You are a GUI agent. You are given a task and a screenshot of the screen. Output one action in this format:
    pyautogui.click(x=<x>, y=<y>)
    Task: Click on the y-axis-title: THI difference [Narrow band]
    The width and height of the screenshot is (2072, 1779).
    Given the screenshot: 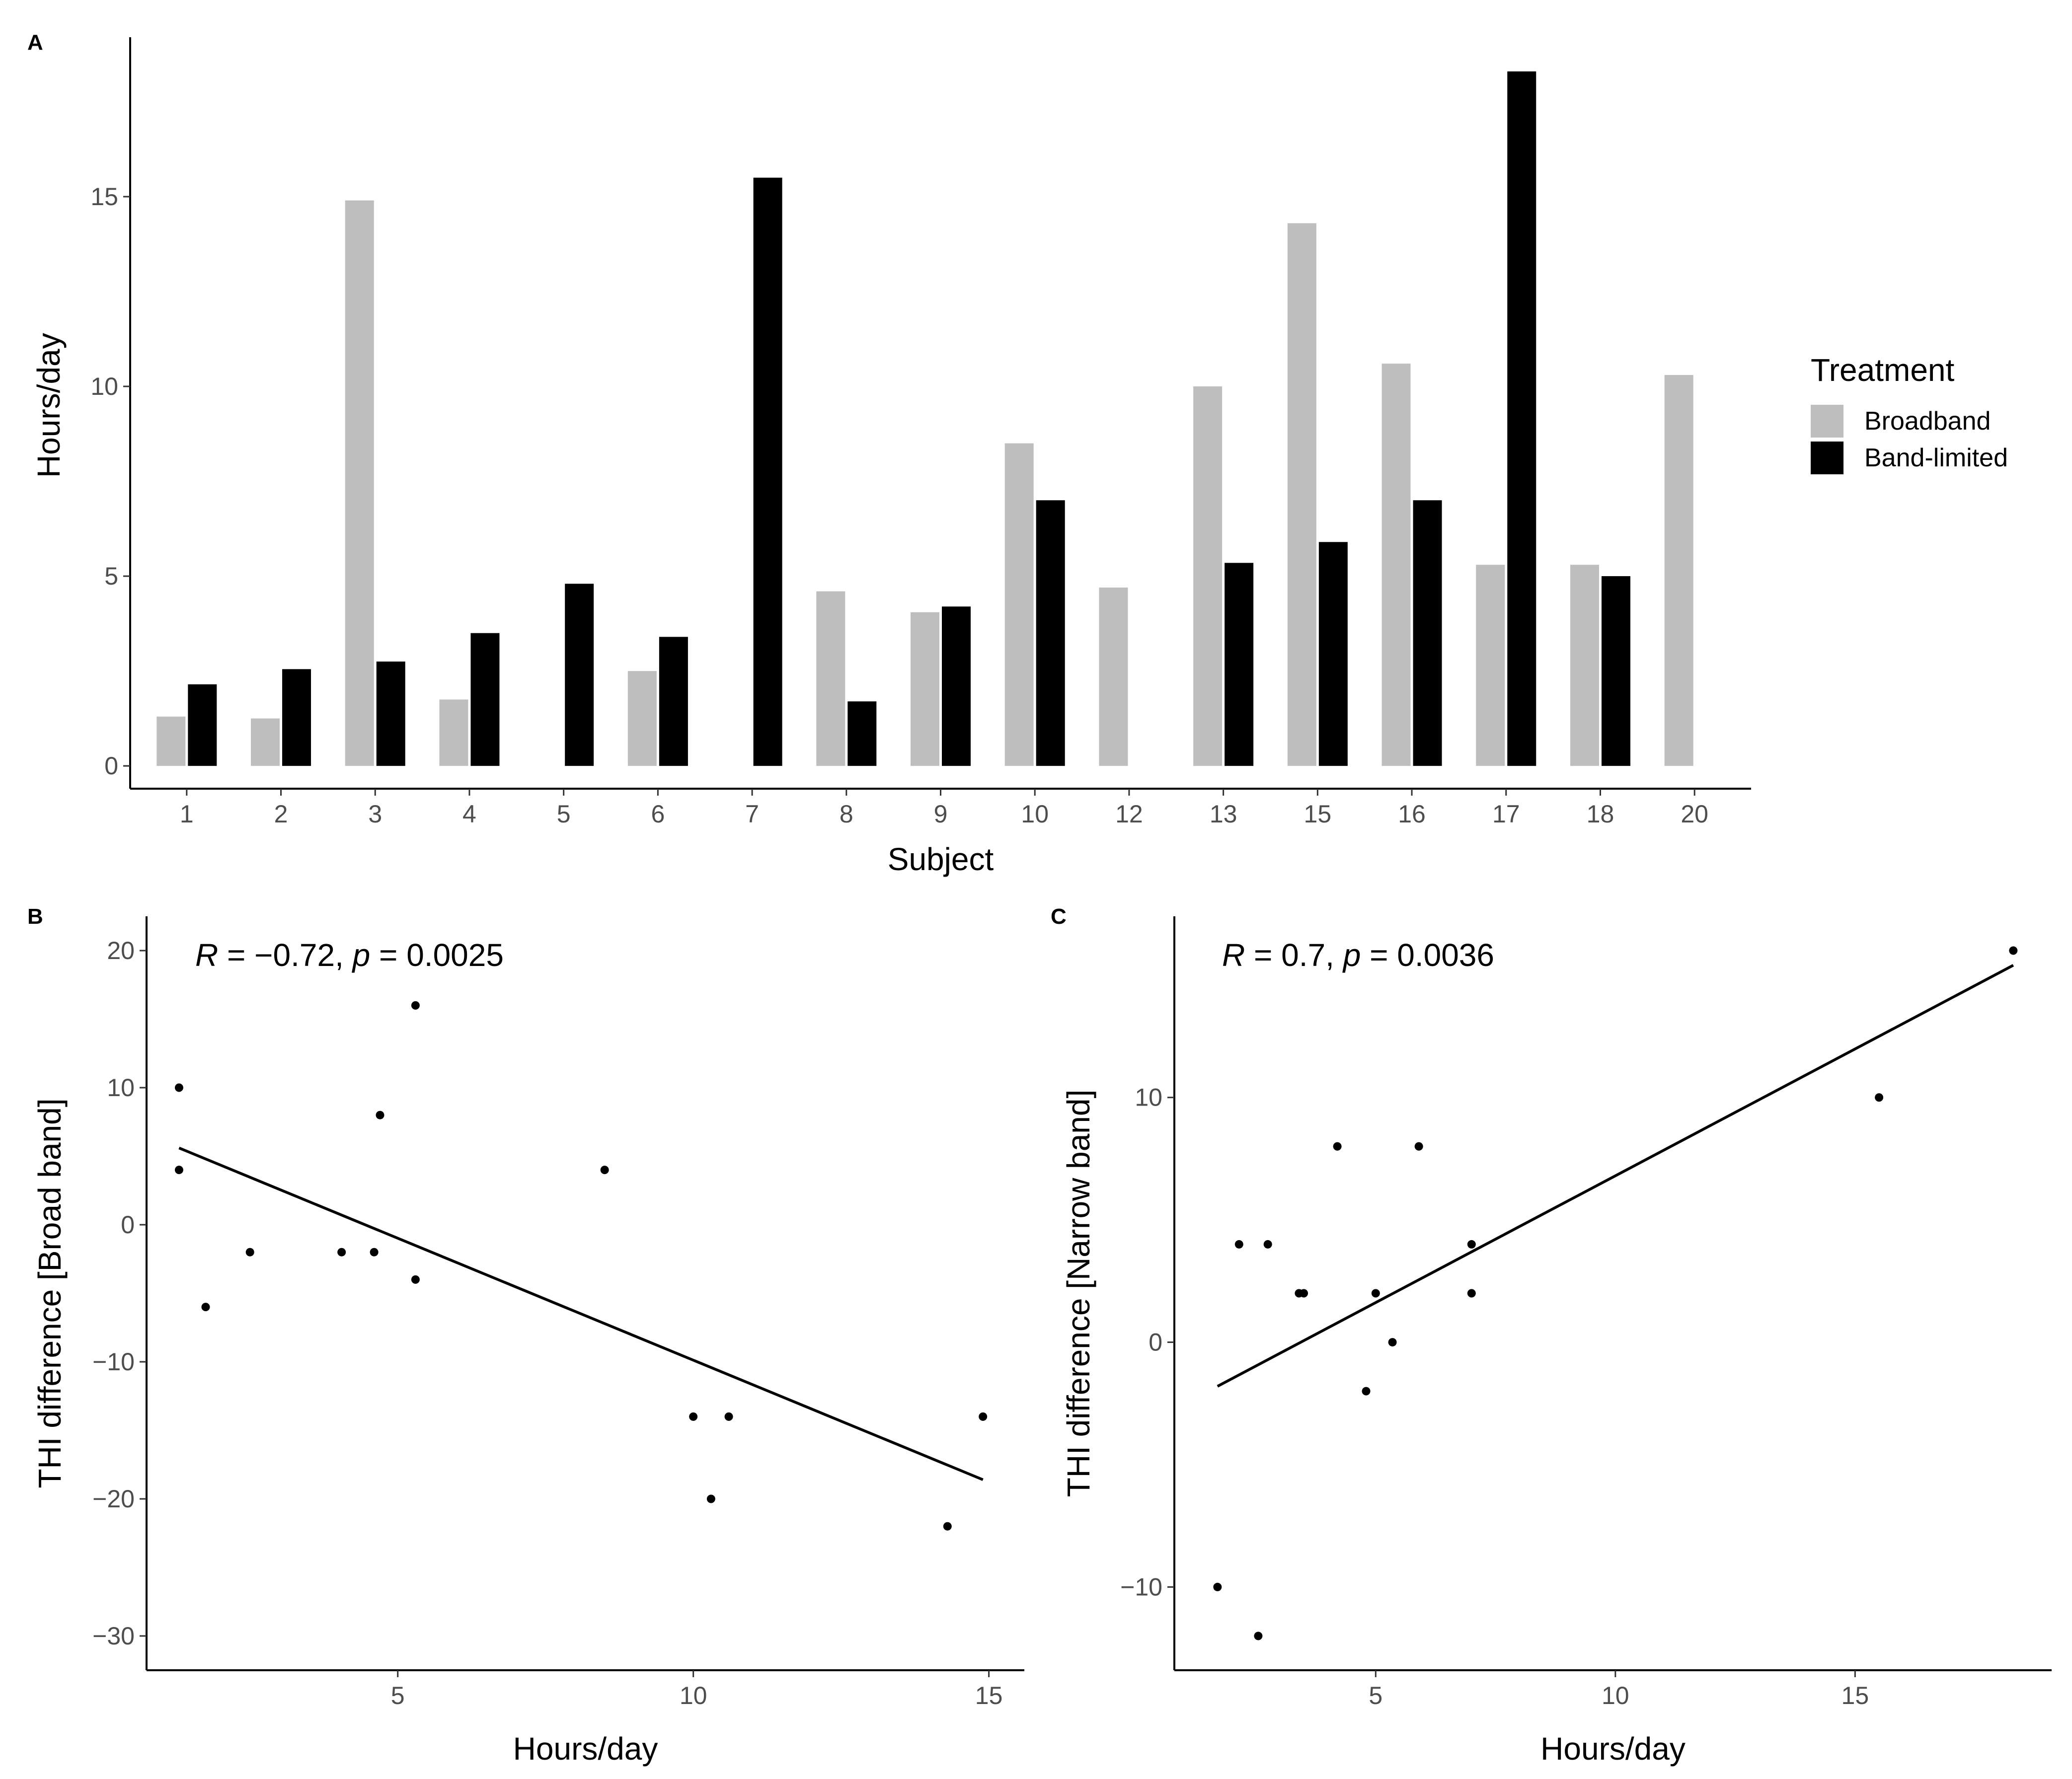 What is the action you would take?
    pyautogui.click(x=1078, y=1294)
    